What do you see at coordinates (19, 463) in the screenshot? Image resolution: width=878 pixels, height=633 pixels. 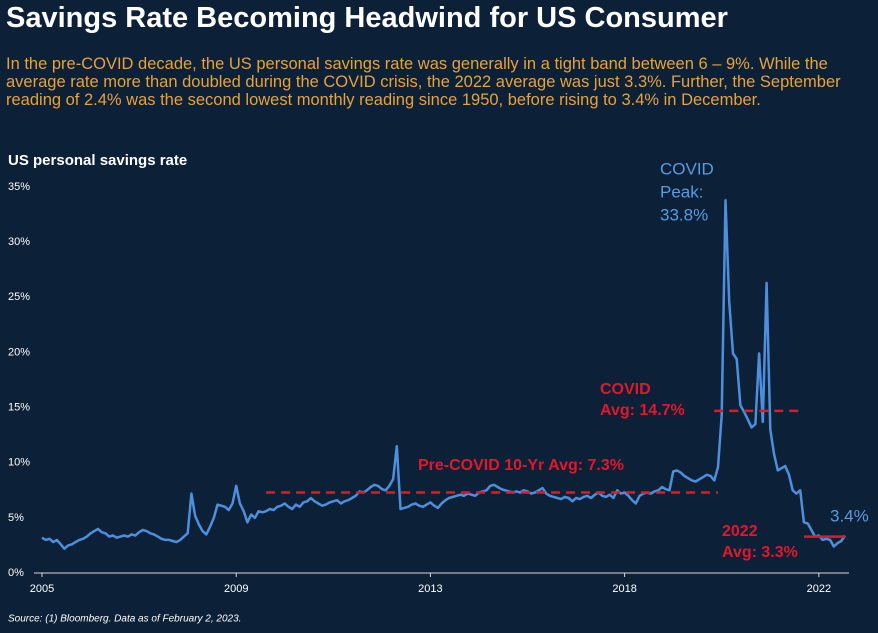 I see `y-tick-label: 10%` at bounding box center [19, 463].